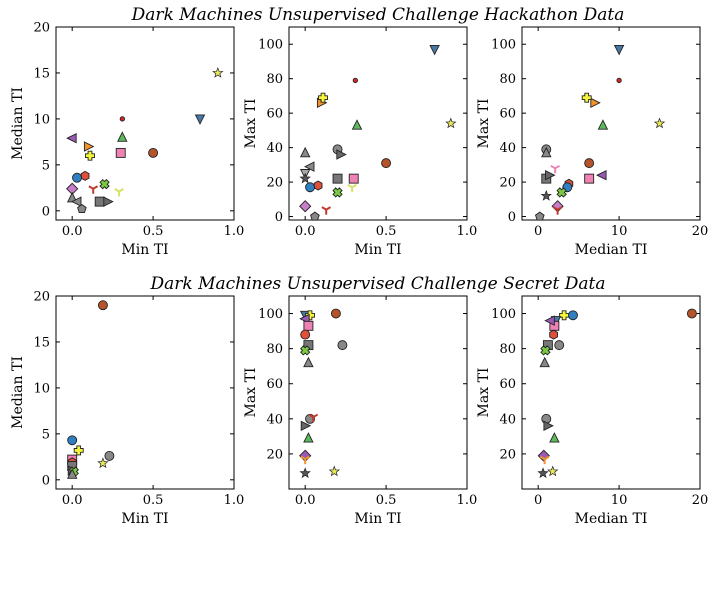  I want to click on scatter-panel-secret-max-vs-median: 0 10 20 20 40 60 80 100 Median TI Max TI, so click(592, 411).